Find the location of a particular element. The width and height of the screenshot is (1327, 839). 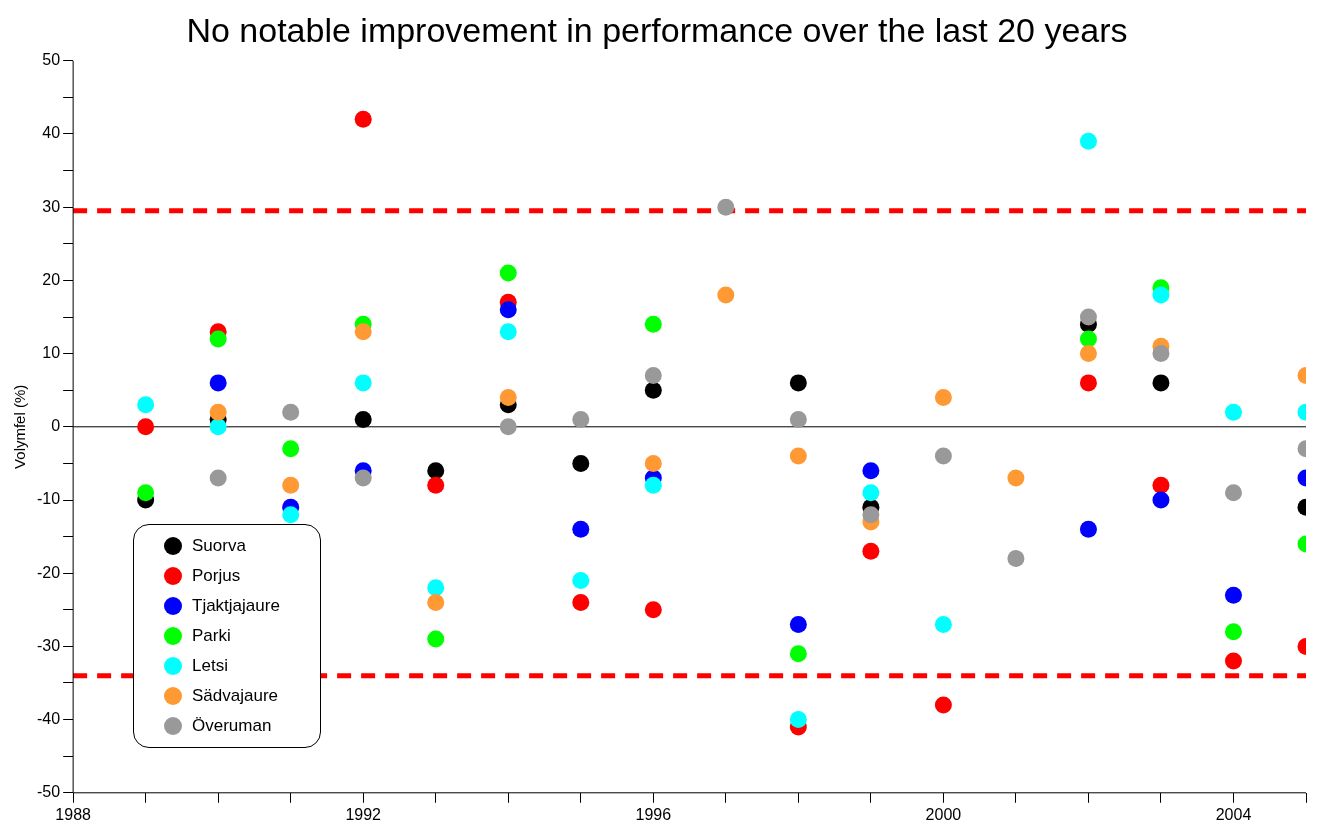

legend-label: Suorva is located at coordinates (219, 546).